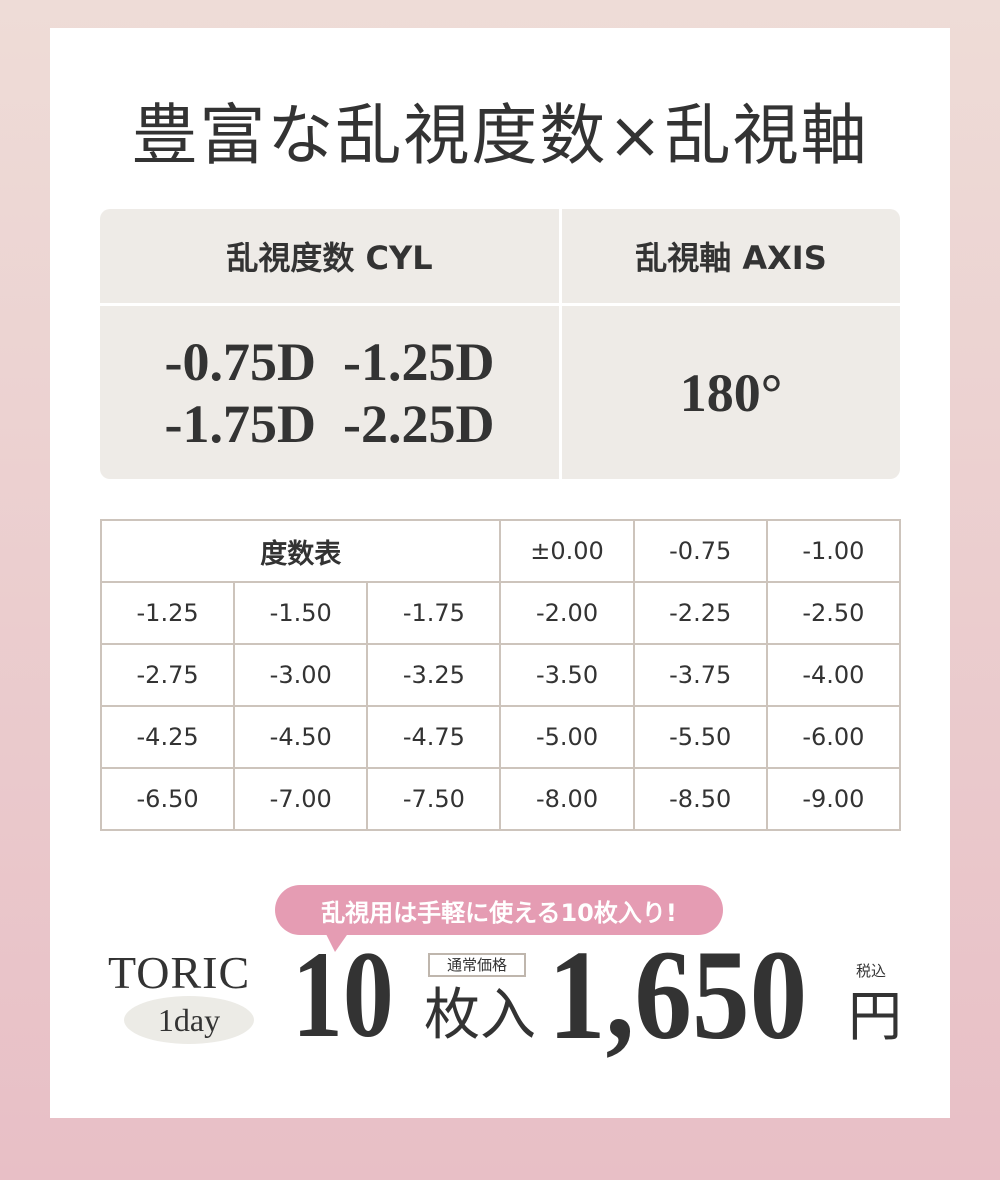 Image resolution: width=1000 pixels, height=1180 pixels. I want to click on table-cell: -3.25, so click(434, 675).